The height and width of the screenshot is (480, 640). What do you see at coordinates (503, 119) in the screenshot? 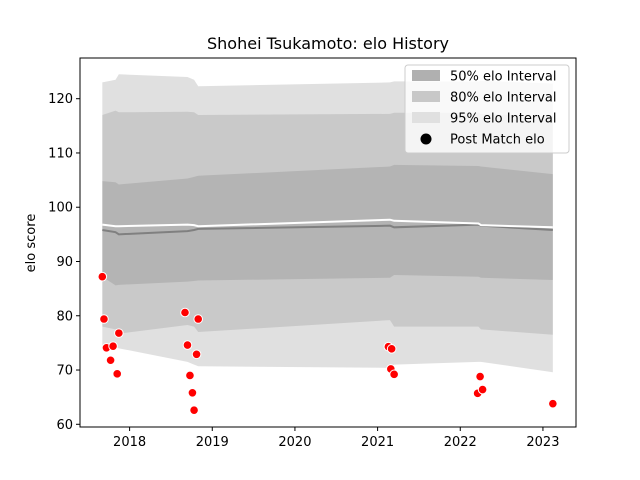
I see `legend-label: 95% elo Interval` at bounding box center [503, 119].